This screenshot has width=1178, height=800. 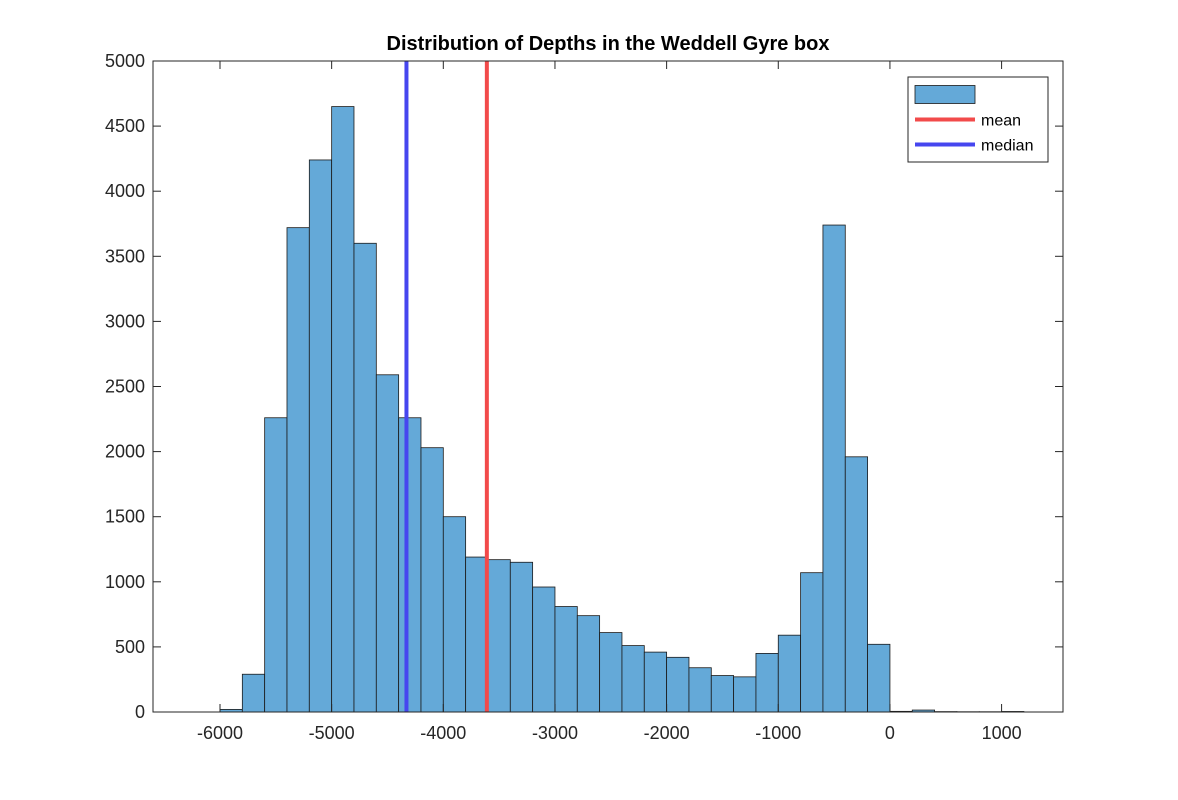 What do you see at coordinates (125, 582) in the screenshot?
I see `y-tick-label-2: 1000` at bounding box center [125, 582].